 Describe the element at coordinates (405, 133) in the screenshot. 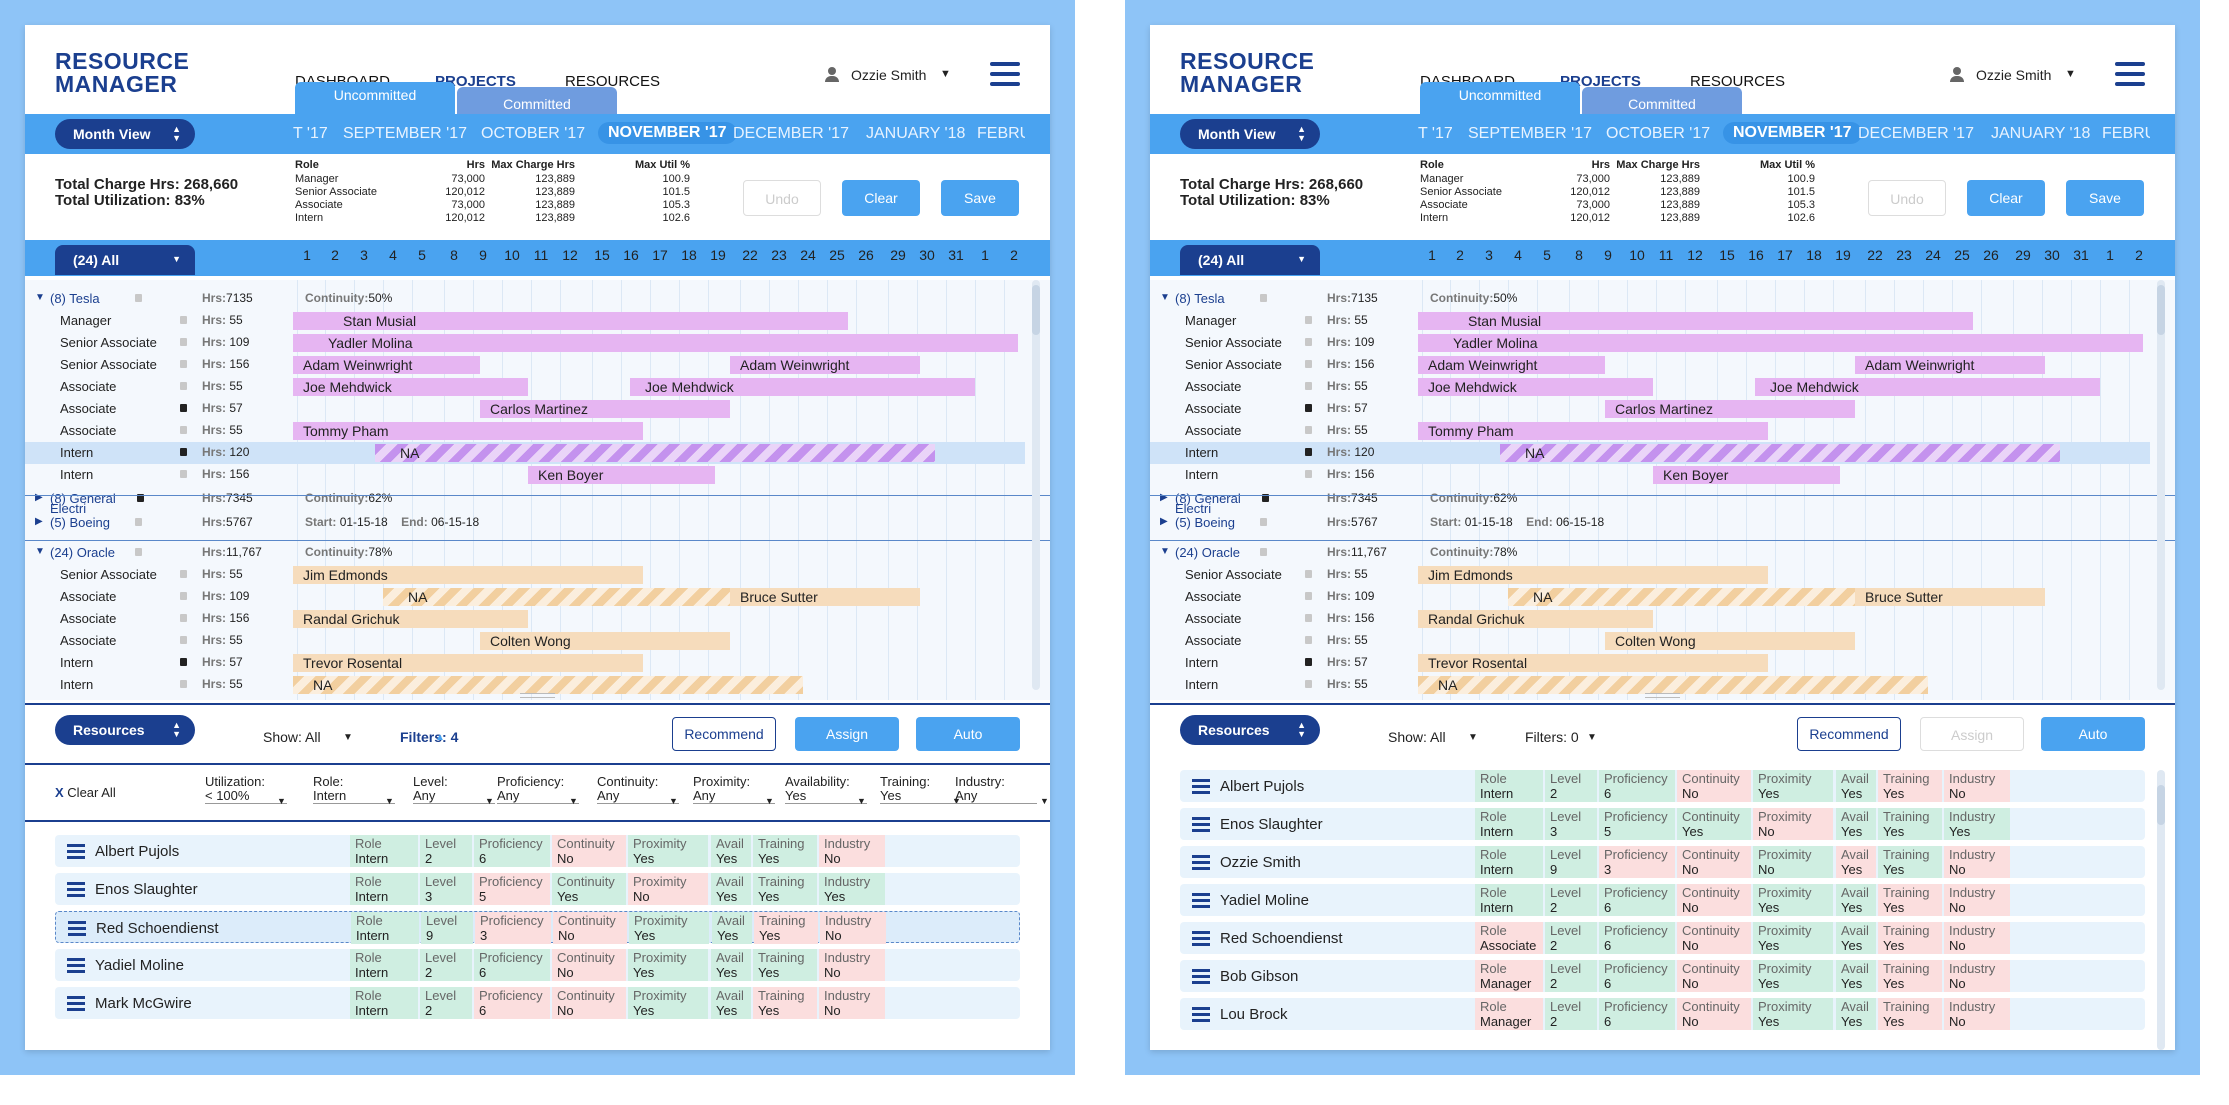

I see `month-1: SEPTEMBER '17` at that location.